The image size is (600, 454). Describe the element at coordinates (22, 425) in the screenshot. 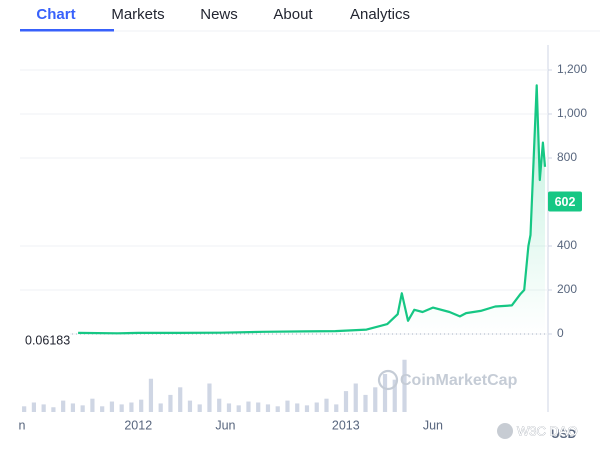

I see `x-tick-label: n` at that location.